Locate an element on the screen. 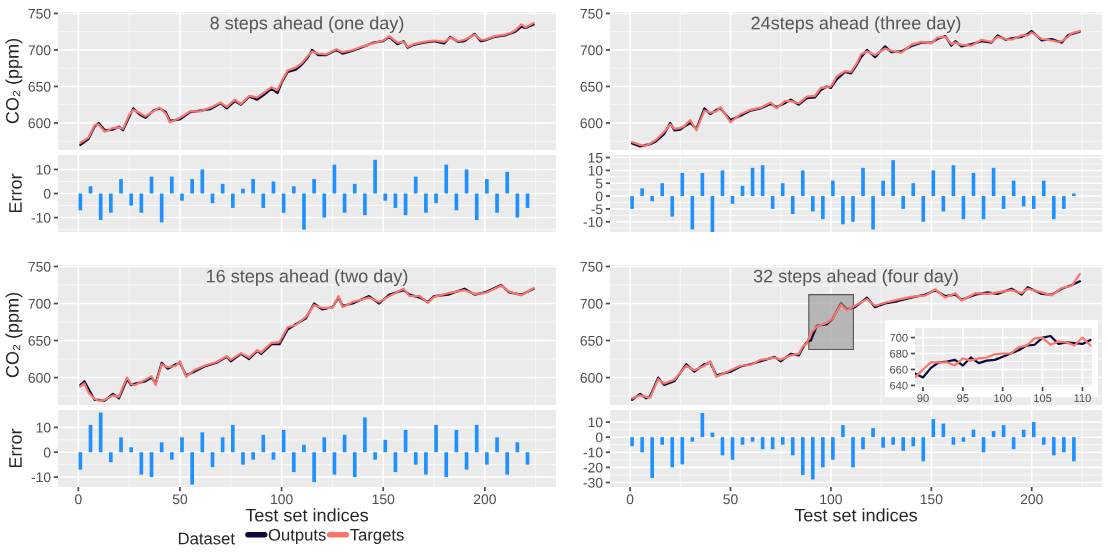 The height and width of the screenshot is (554, 1108). y-tick-label: -5 is located at coordinates (597, 209).